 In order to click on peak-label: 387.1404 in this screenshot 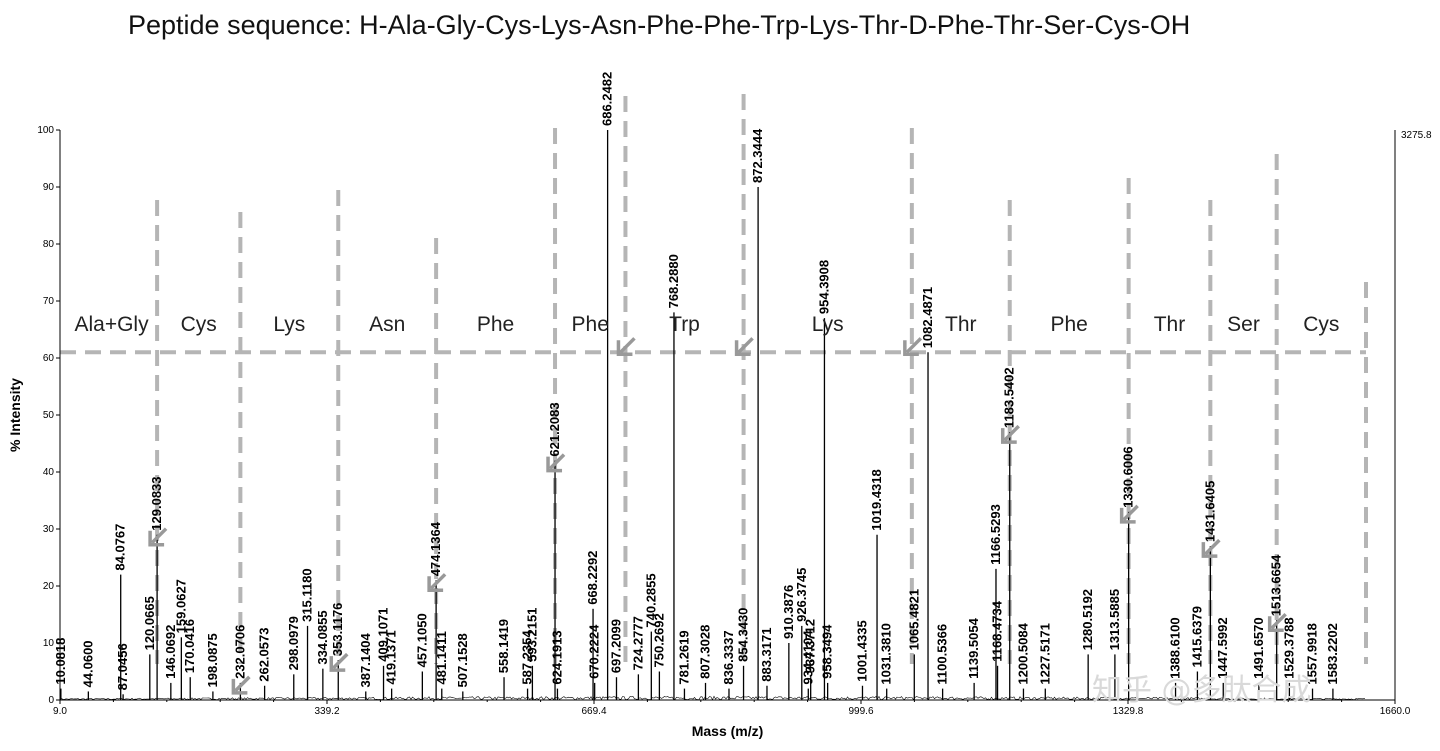, I will do `click(365, 659)`.